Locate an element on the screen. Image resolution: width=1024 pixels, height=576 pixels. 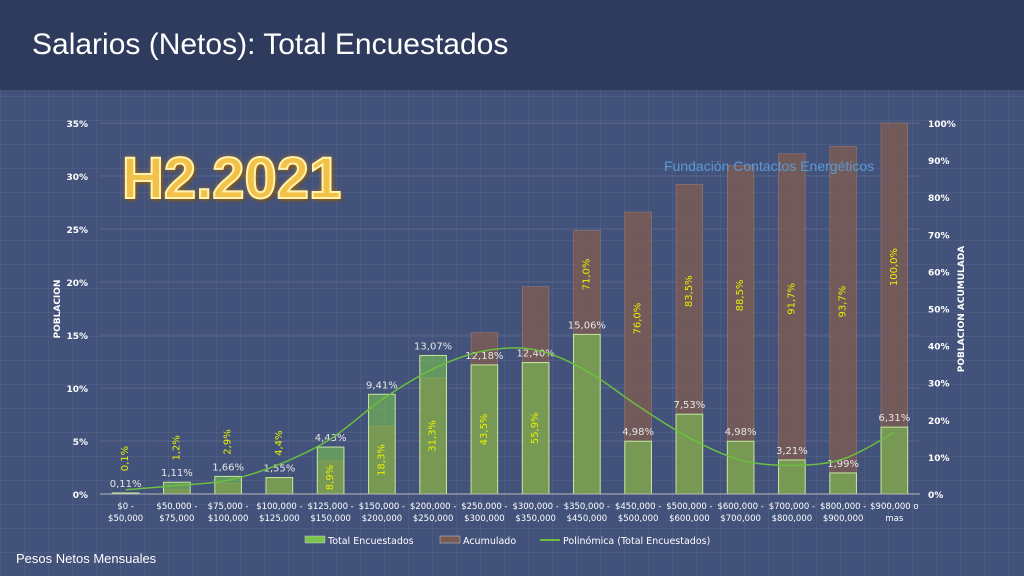
y2-tick-label: 0% is located at coordinates (935, 496).